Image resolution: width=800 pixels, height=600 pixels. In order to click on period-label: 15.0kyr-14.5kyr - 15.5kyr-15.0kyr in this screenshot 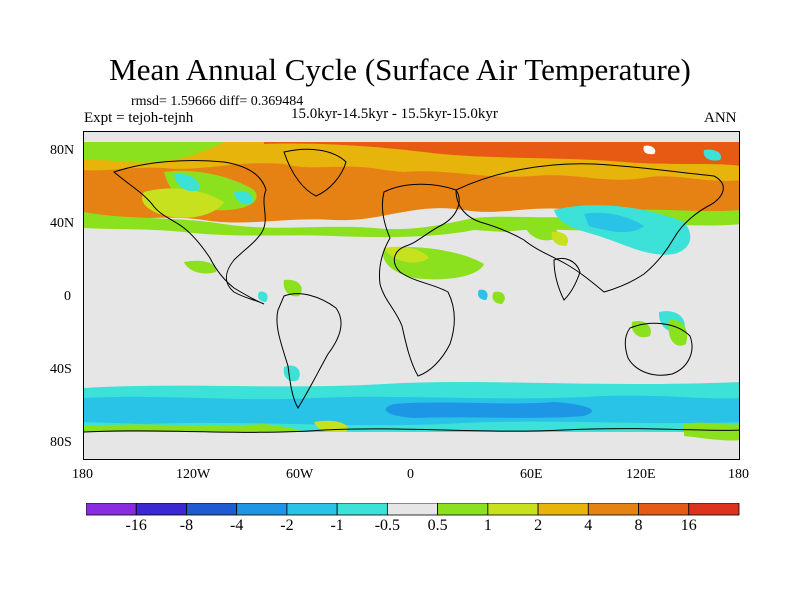, I will do `click(394, 114)`.